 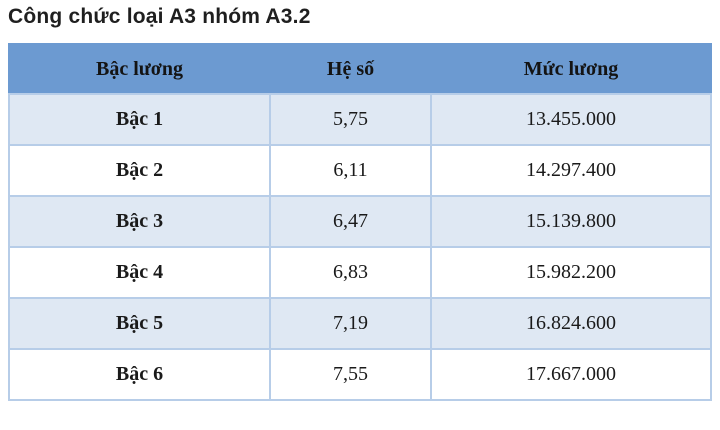 What do you see at coordinates (159, 16) in the screenshot?
I see `page-title: Công chức loại A3 nhóm A3.2` at bounding box center [159, 16].